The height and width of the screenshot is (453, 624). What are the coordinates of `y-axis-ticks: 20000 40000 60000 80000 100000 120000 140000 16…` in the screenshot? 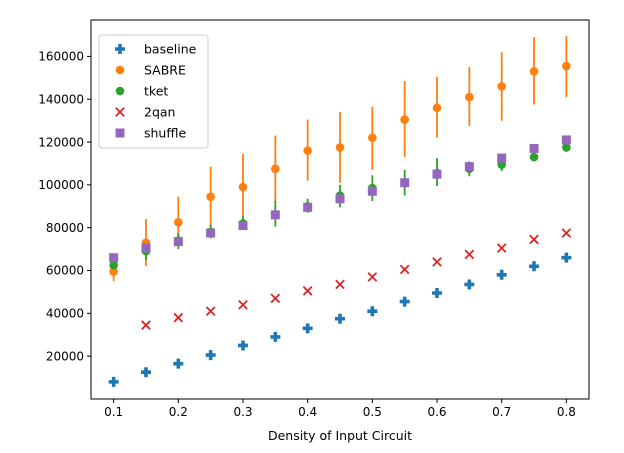 It's located at (64, 206).